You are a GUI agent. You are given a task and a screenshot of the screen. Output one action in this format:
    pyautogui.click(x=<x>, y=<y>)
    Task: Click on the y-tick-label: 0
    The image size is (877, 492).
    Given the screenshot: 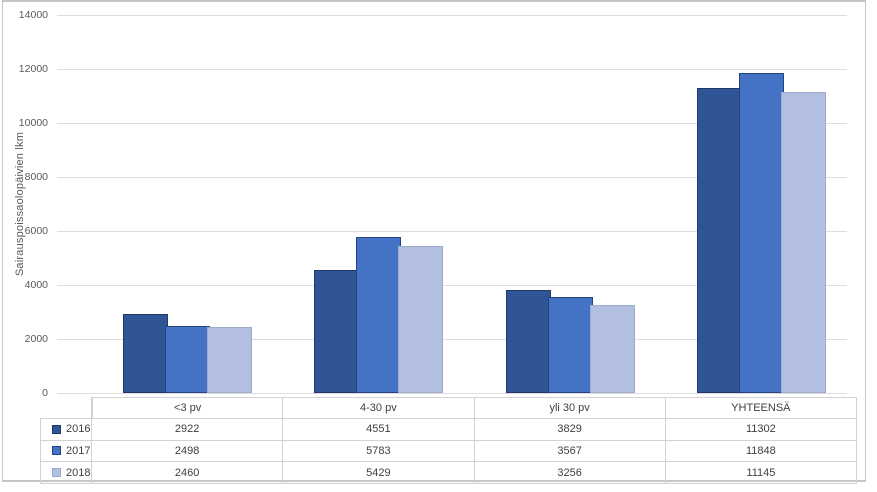 What is the action you would take?
    pyautogui.click(x=45, y=393)
    